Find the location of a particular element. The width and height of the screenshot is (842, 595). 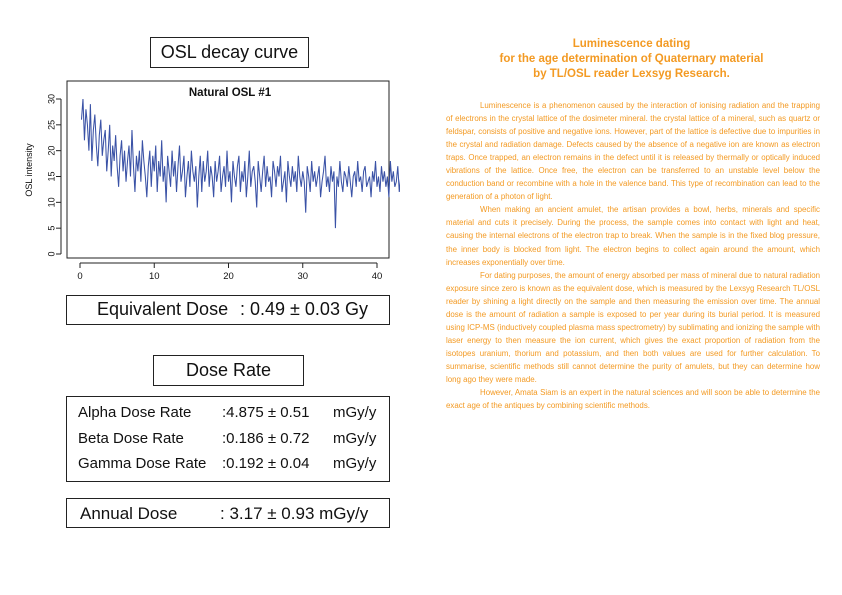

annual-dose-box: Annual Dose : 3.17 ± 0.93 mGy/y is located at coordinates (228, 513).